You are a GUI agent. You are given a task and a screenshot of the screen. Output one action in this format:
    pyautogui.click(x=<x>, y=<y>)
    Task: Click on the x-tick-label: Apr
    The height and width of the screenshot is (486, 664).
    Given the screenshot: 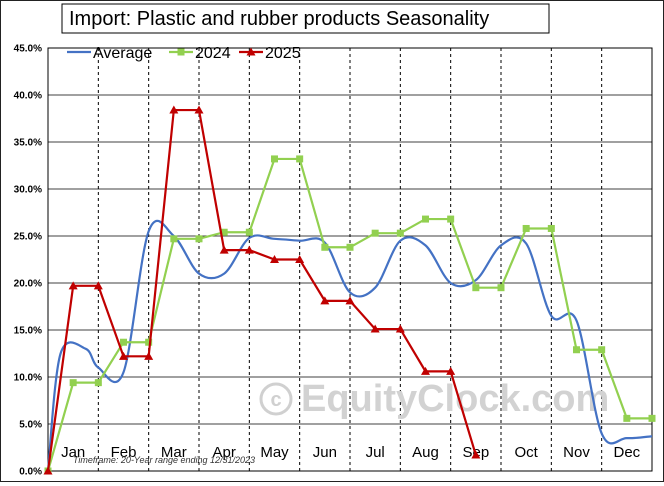 What is the action you would take?
    pyautogui.click(x=223, y=452)
    